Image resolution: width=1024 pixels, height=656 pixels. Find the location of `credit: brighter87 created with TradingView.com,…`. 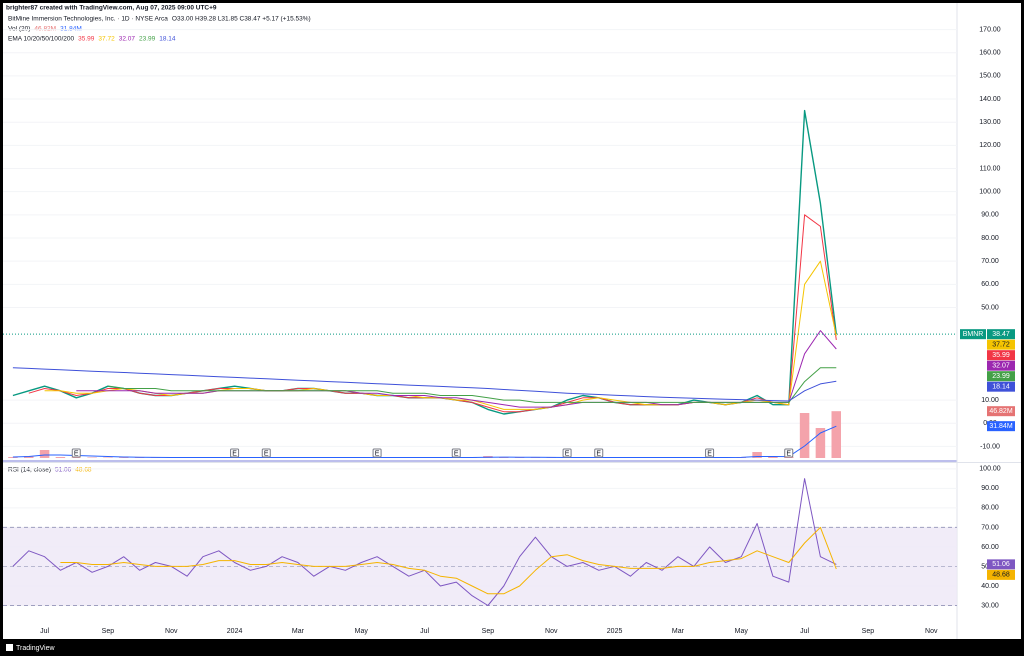

credit: brighter87 created with TradingView.com,… is located at coordinates (111, 8).